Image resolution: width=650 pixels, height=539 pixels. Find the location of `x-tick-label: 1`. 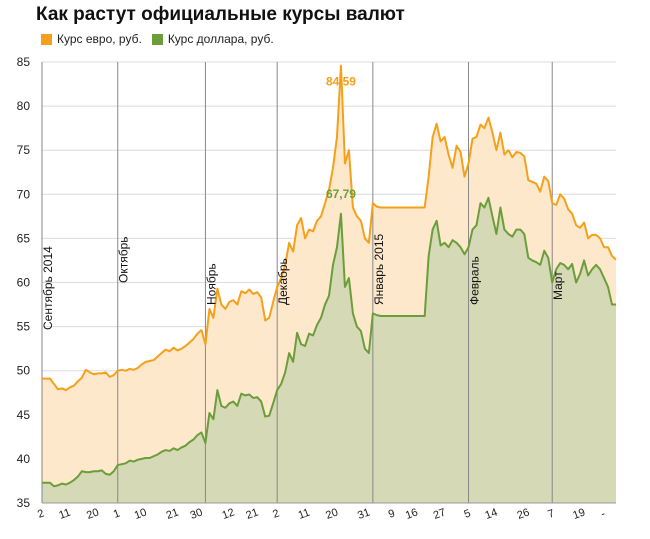

x-tick-label: 1 is located at coordinates (117, 513).